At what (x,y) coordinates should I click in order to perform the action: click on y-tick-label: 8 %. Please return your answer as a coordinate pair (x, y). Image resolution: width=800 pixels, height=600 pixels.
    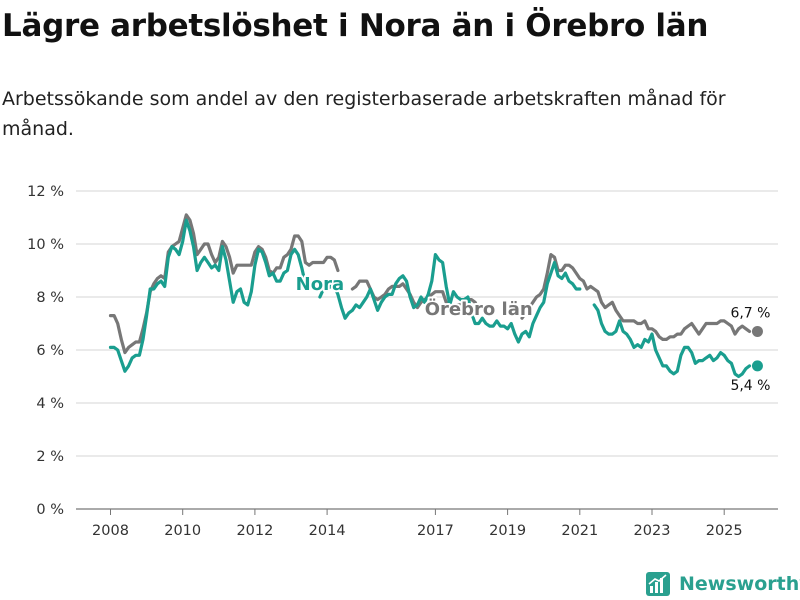
    Looking at the image, I should click on (50, 298).